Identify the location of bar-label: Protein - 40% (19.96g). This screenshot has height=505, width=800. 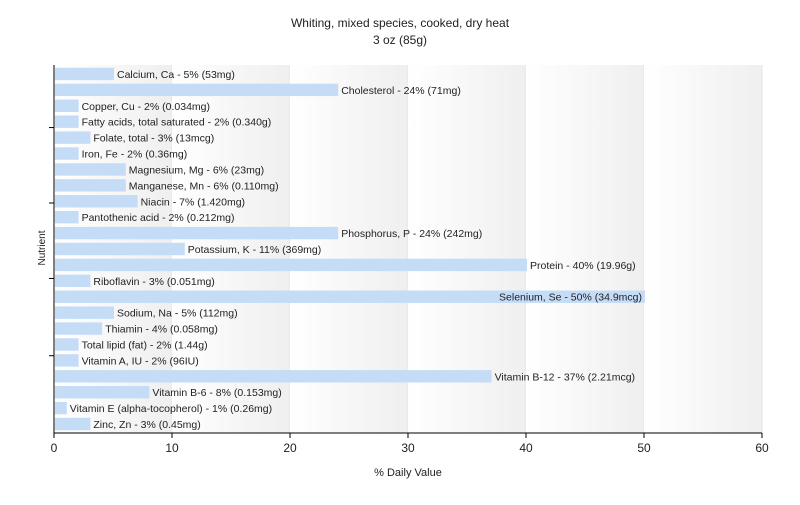
(583, 266).